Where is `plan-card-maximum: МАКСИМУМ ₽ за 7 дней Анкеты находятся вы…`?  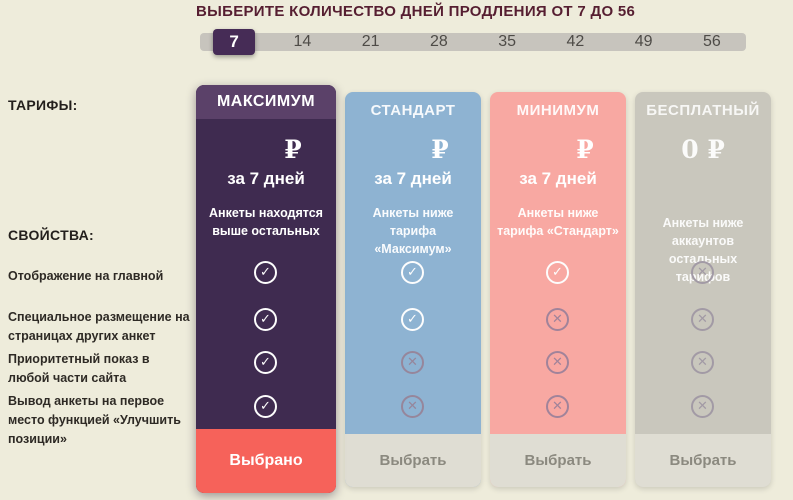
plan-card-maximum: МАКСИМУМ ₽ за 7 дней Анкеты находятся вы… is located at coordinates (266, 289).